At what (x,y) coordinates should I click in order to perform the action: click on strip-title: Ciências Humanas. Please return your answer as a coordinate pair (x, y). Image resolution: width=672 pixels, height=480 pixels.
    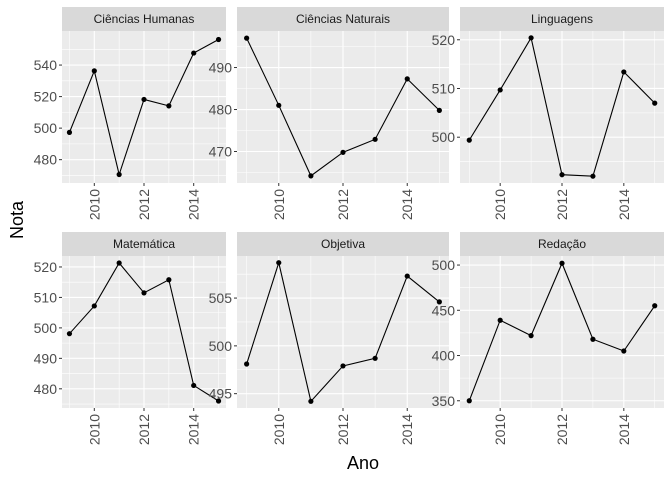
    Looking at the image, I should click on (144, 19).